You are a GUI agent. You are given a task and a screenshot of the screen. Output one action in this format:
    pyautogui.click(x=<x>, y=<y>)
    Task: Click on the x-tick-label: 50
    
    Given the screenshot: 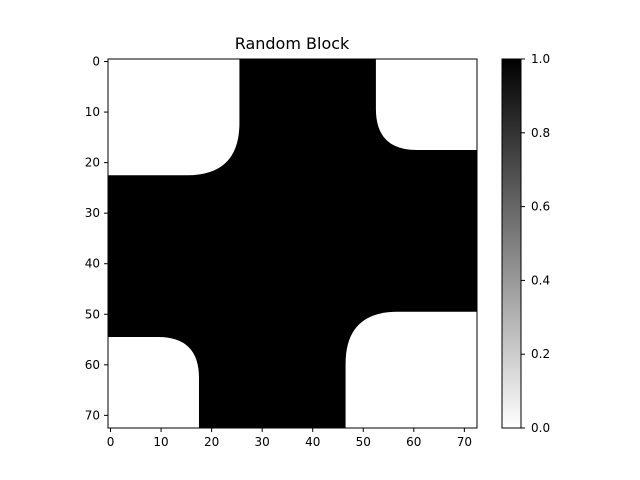 What is the action you would take?
    pyautogui.click(x=363, y=442)
    